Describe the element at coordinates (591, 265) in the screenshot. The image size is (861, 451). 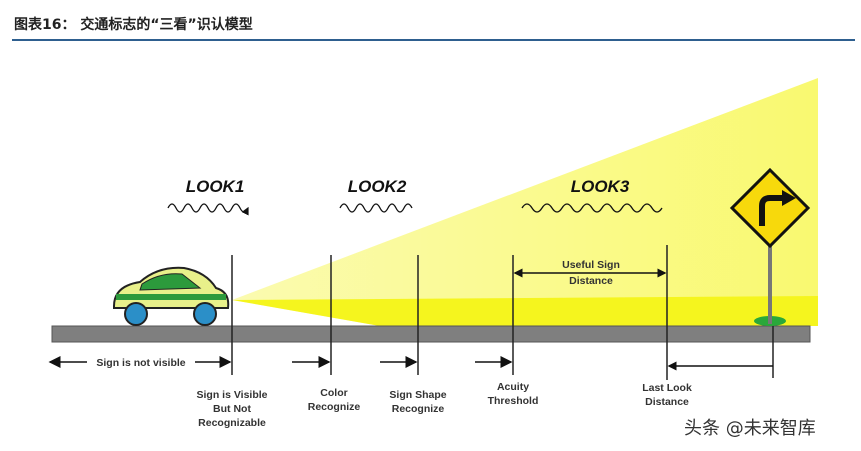
I see `label-useful: Useful Sign` at that location.